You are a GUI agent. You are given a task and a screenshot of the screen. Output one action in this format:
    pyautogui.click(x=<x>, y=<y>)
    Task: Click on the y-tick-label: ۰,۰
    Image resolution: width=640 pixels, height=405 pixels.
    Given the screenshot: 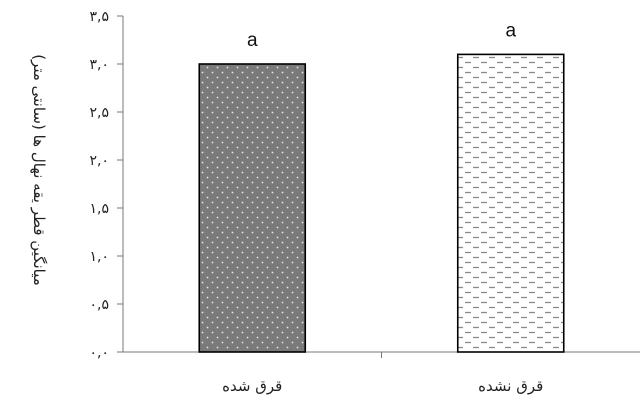 What is the action you would take?
    pyautogui.click(x=100, y=353)
    